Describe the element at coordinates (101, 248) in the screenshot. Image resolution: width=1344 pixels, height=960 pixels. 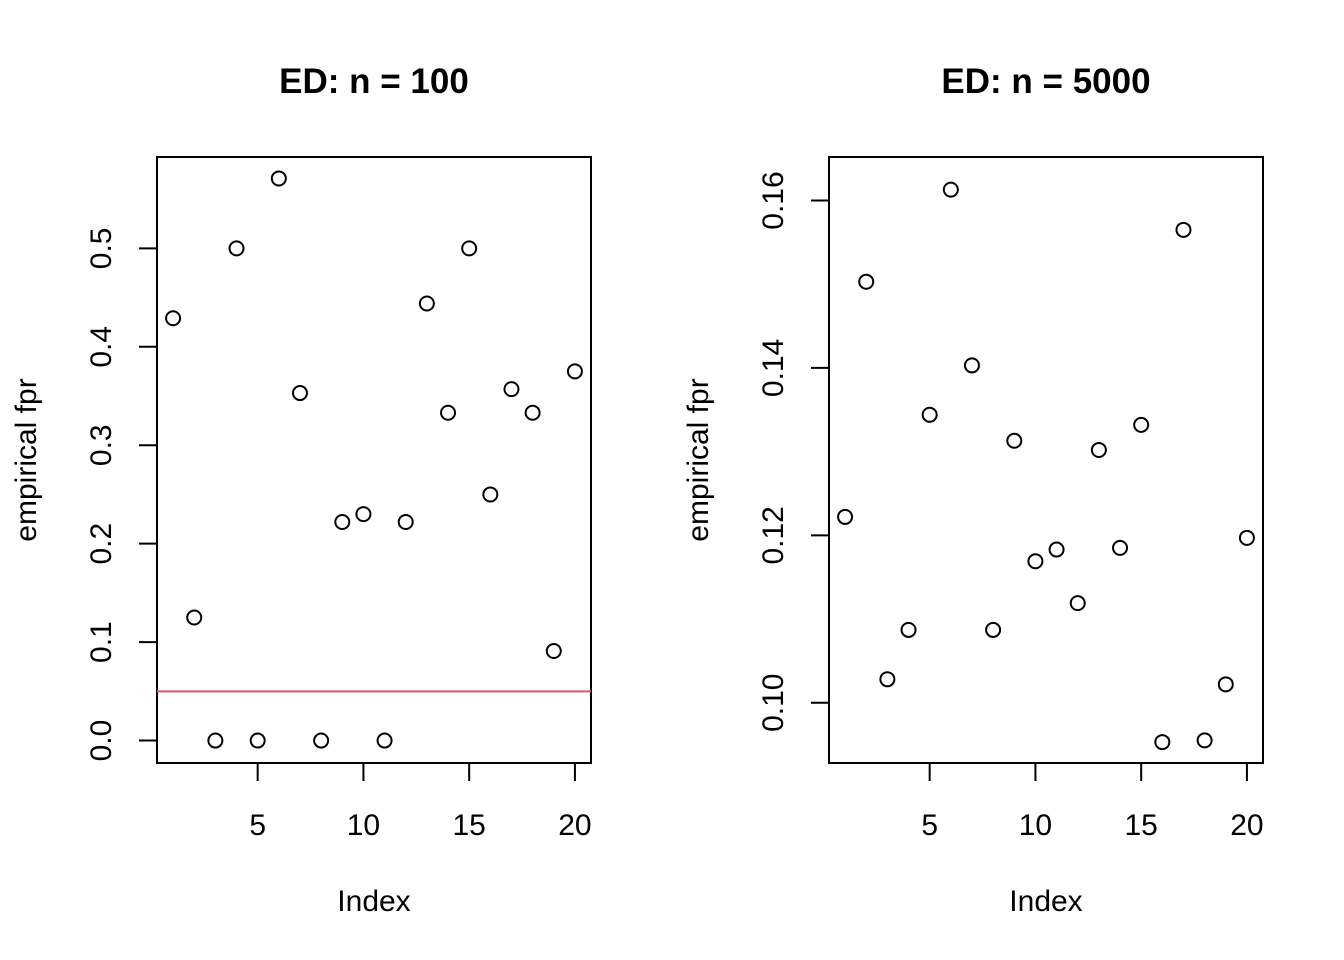
I see `y-tick-label: 0.5` at that location.